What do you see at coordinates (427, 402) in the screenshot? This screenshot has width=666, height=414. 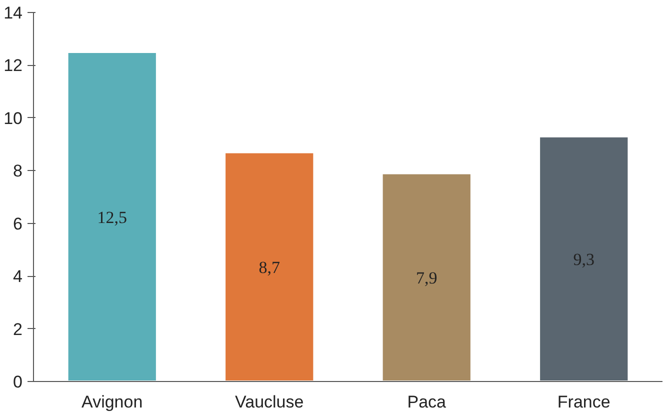 I see `x-tick-label: Paca` at bounding box center [427, 402].